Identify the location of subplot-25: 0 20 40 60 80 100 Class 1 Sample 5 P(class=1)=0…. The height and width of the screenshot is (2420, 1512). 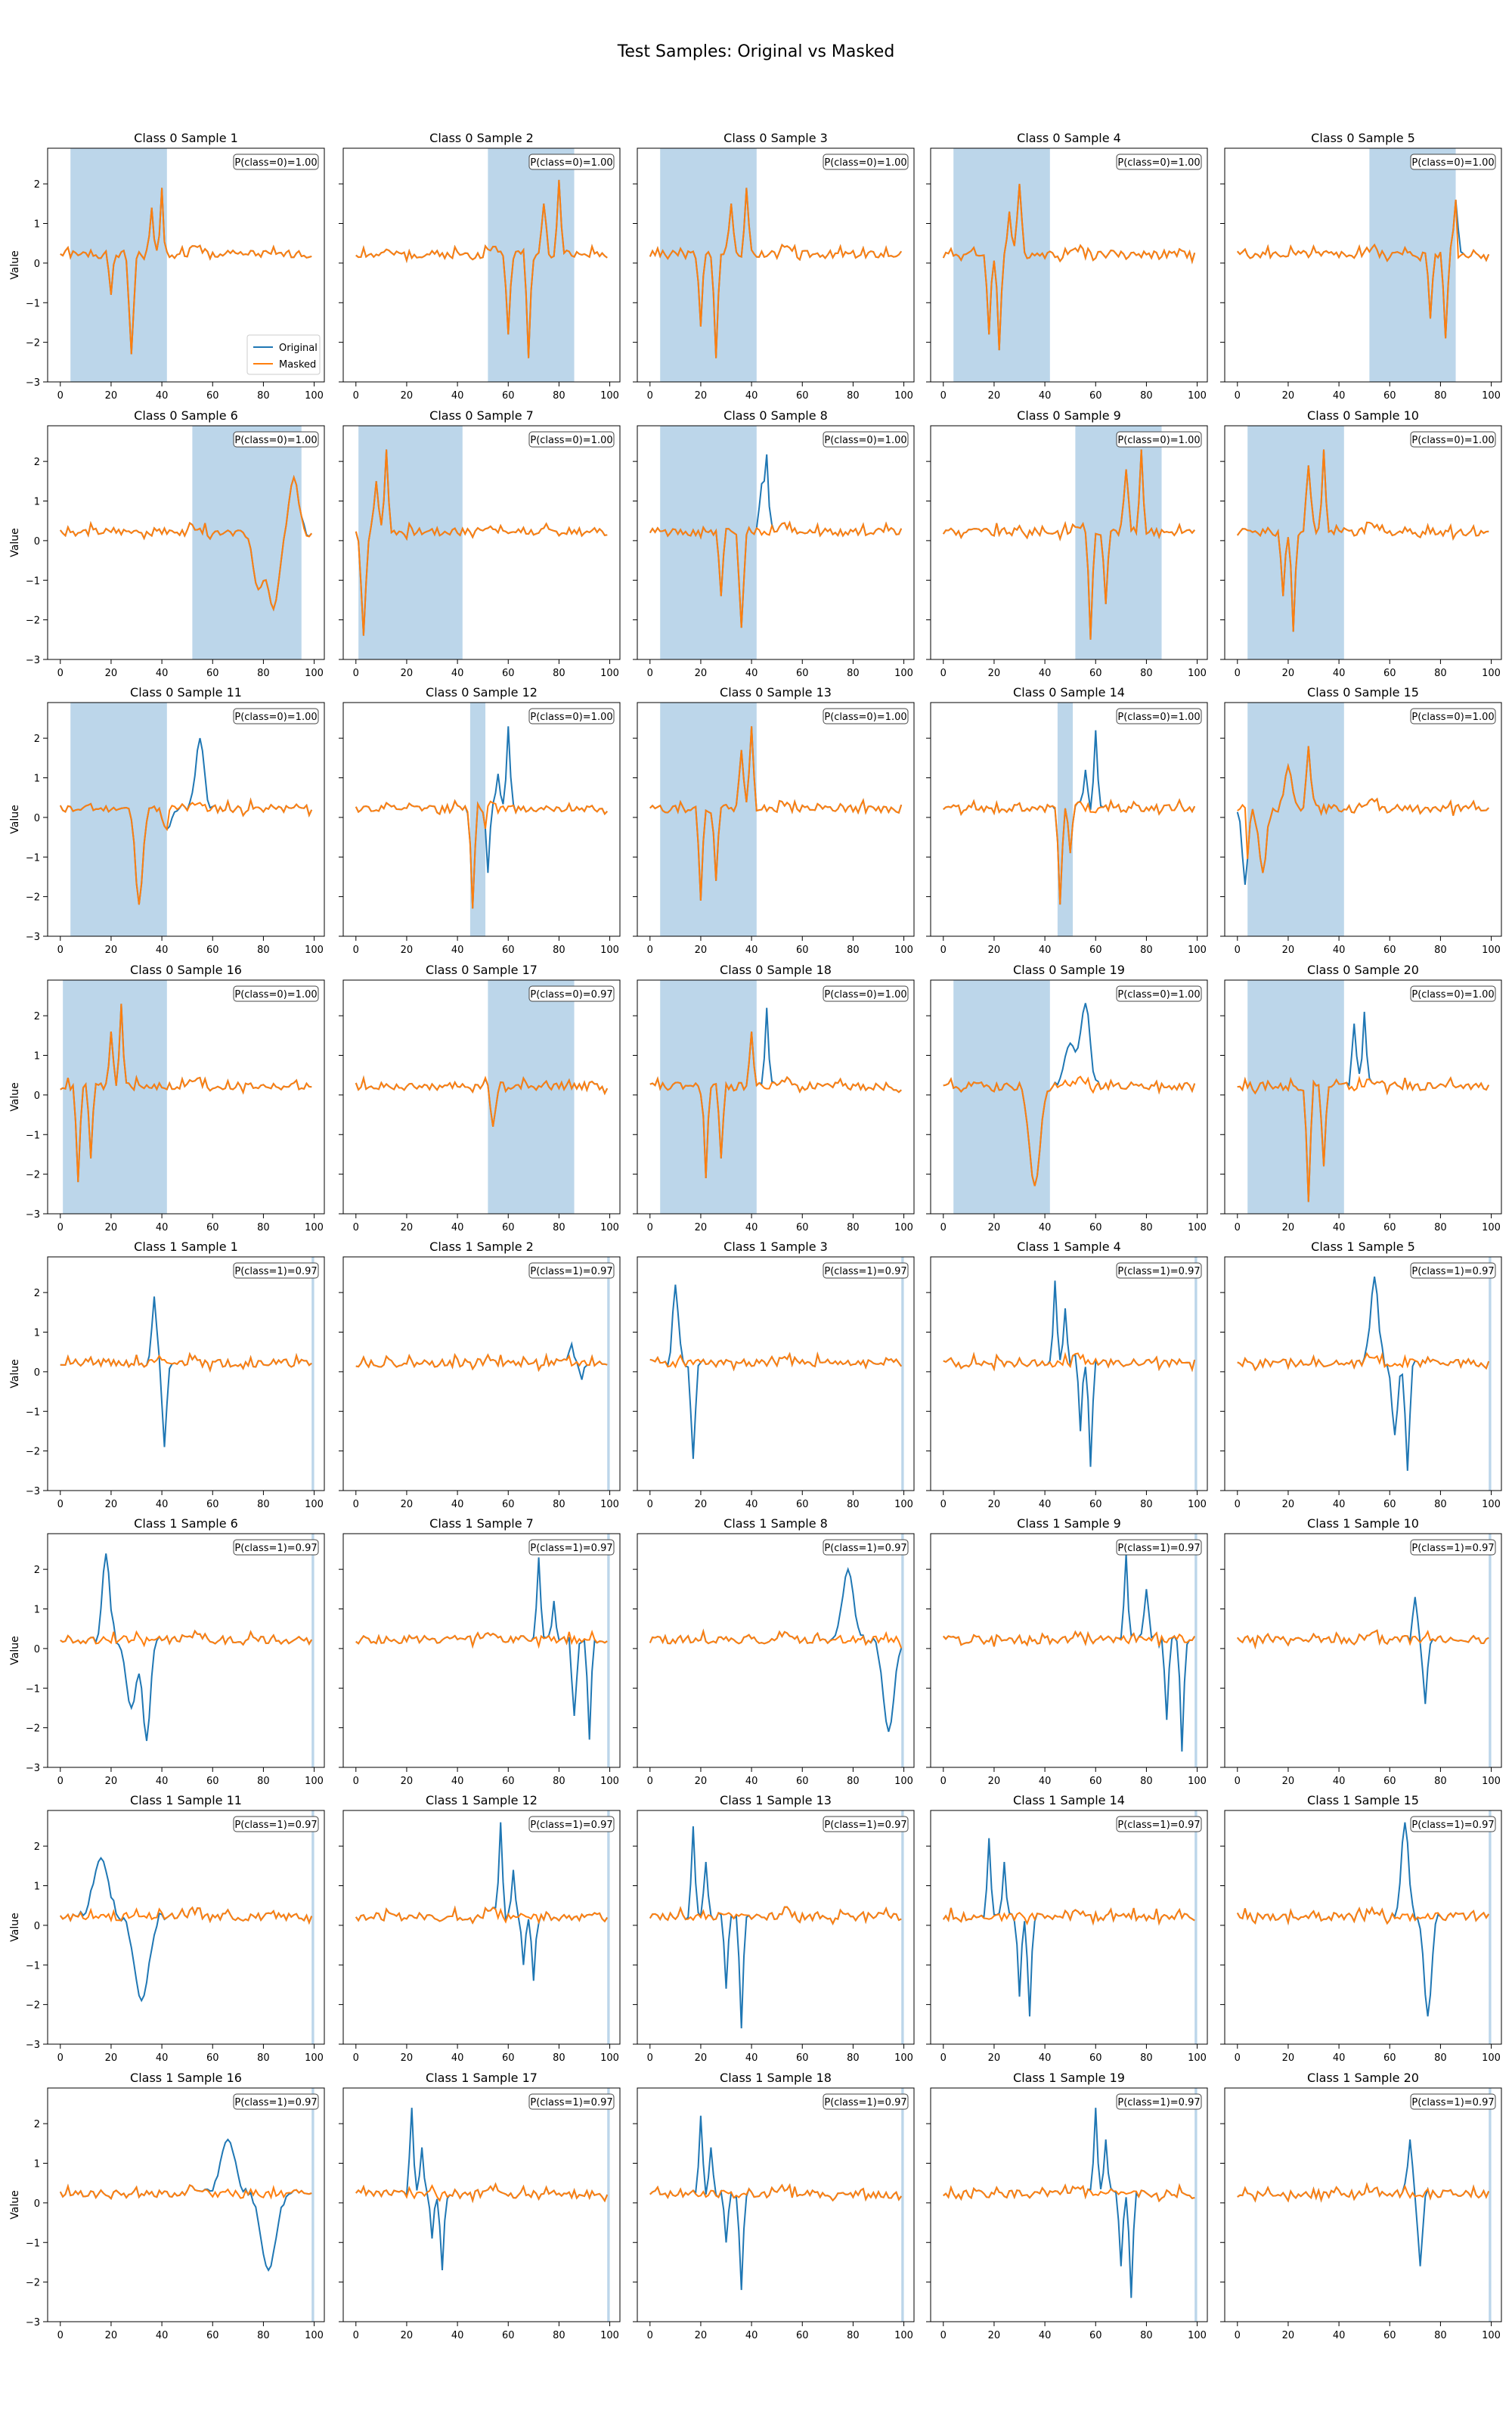
(1361, 1374).